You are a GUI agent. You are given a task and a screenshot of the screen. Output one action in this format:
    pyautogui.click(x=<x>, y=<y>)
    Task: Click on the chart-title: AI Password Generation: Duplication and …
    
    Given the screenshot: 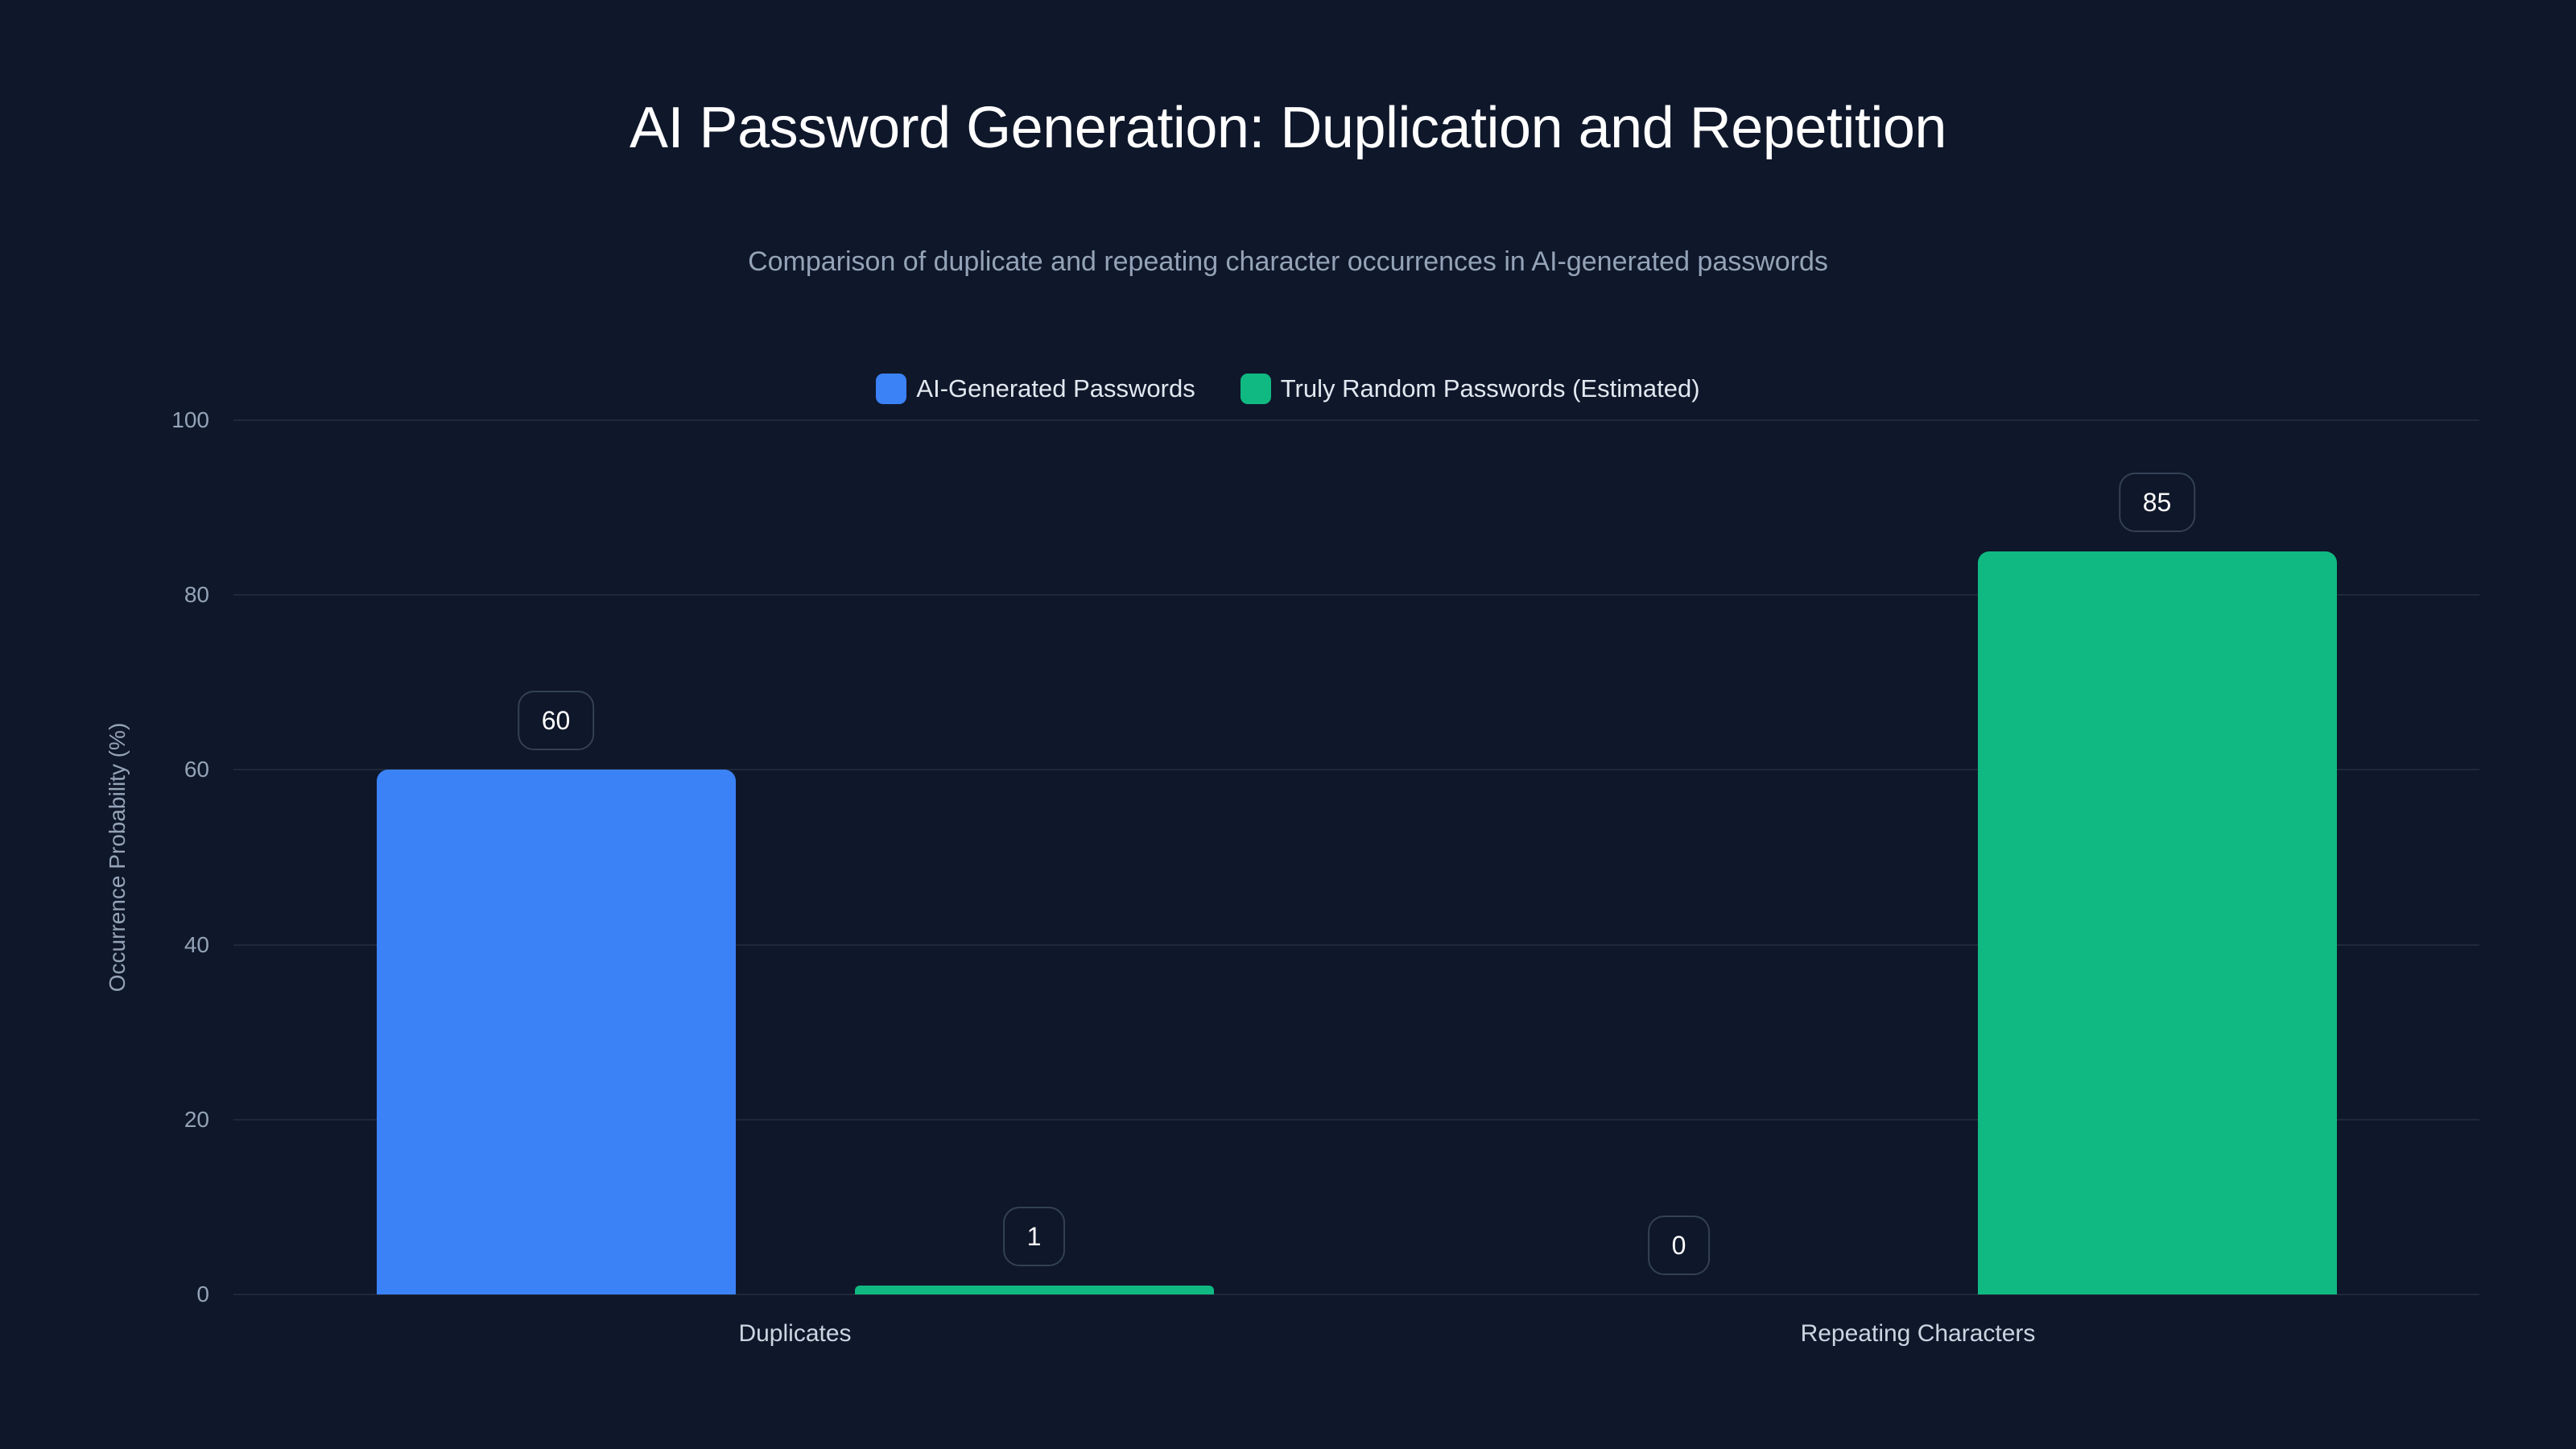 What is the action you would take?
    pyautogui.click(x=1288, y=128)
    